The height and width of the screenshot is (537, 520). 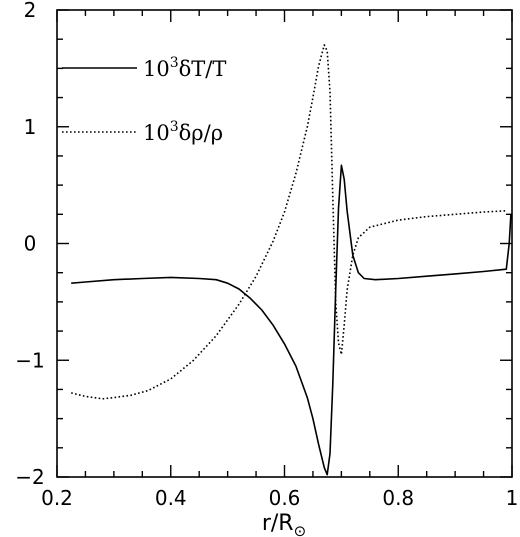 I want to click on x-axis-label: r/R⊙, so click(x=284, y=524).